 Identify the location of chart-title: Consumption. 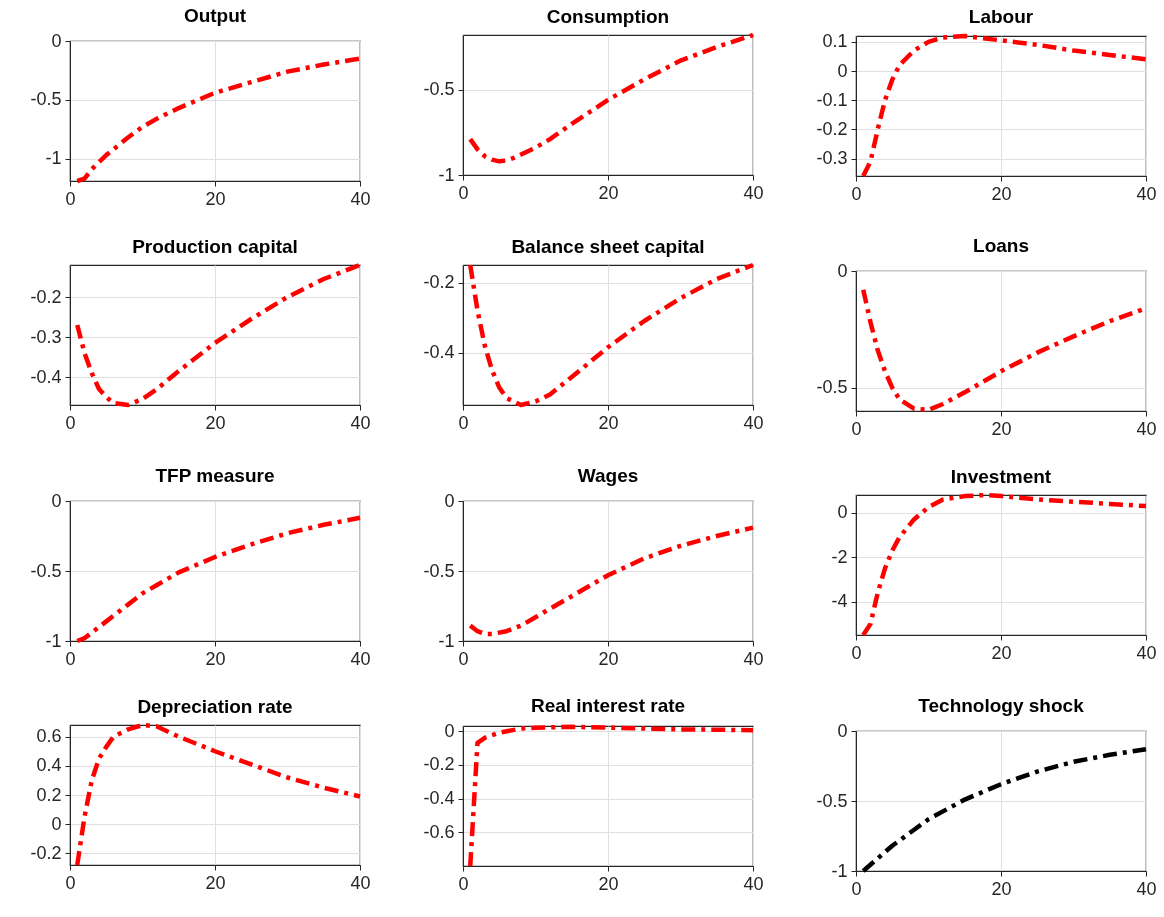
(608, 16).